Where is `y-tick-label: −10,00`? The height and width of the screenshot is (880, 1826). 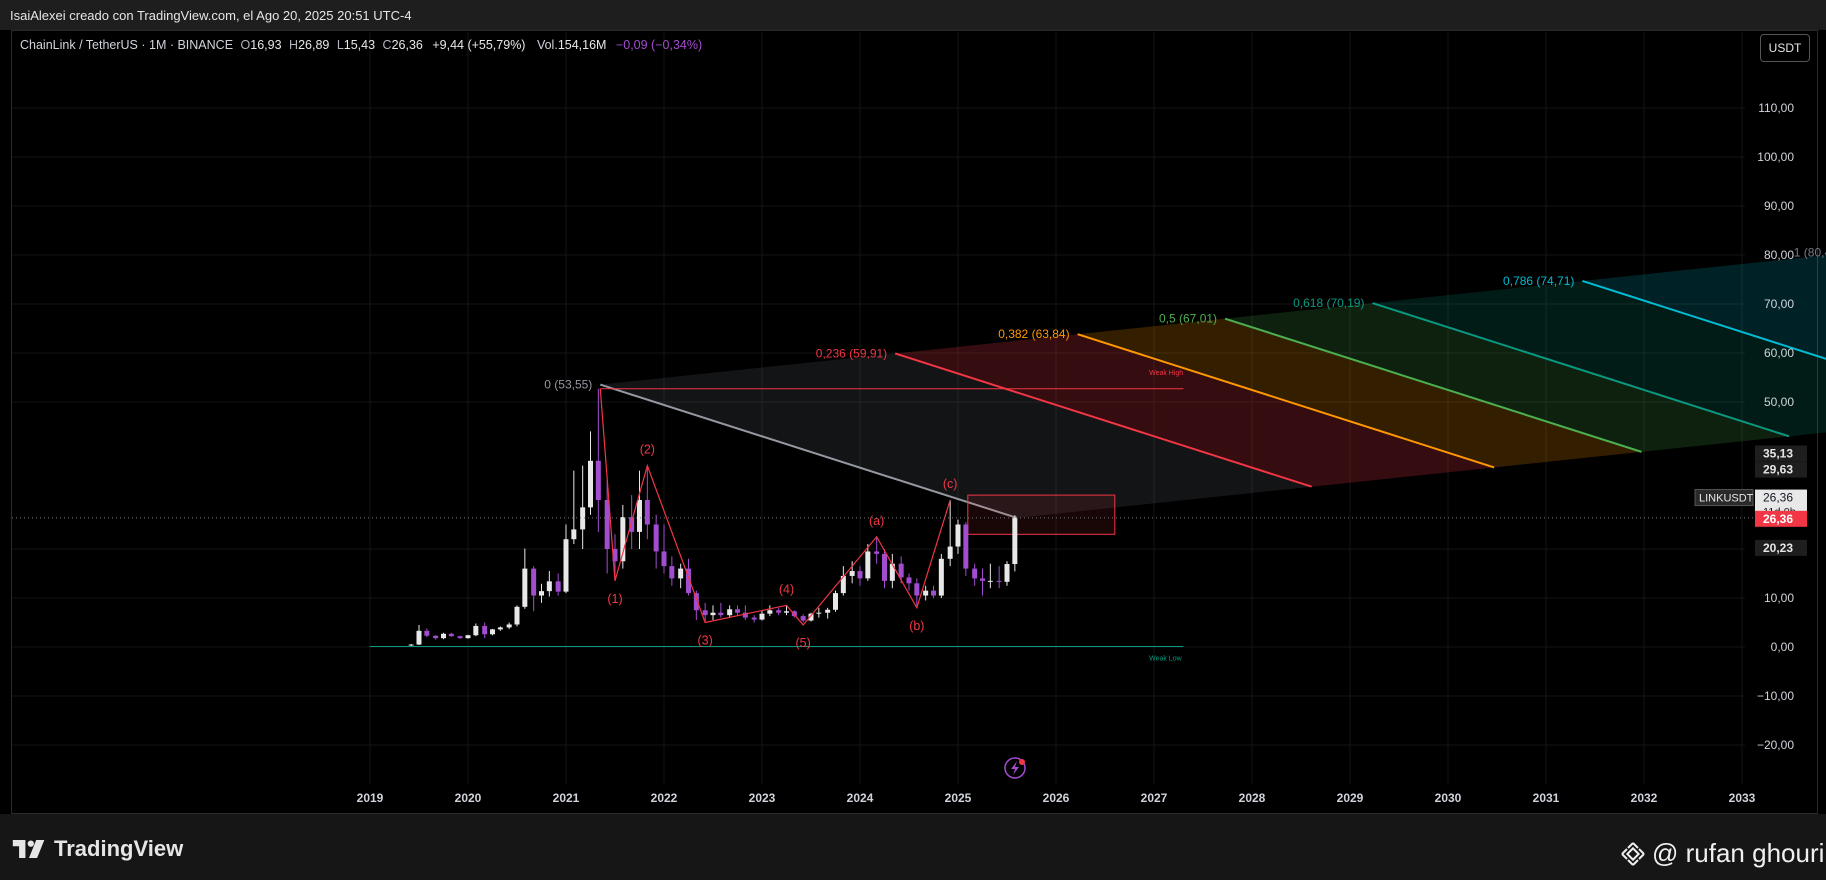 y-tick-label: −10,00 is located at coordinates (1775, 696).